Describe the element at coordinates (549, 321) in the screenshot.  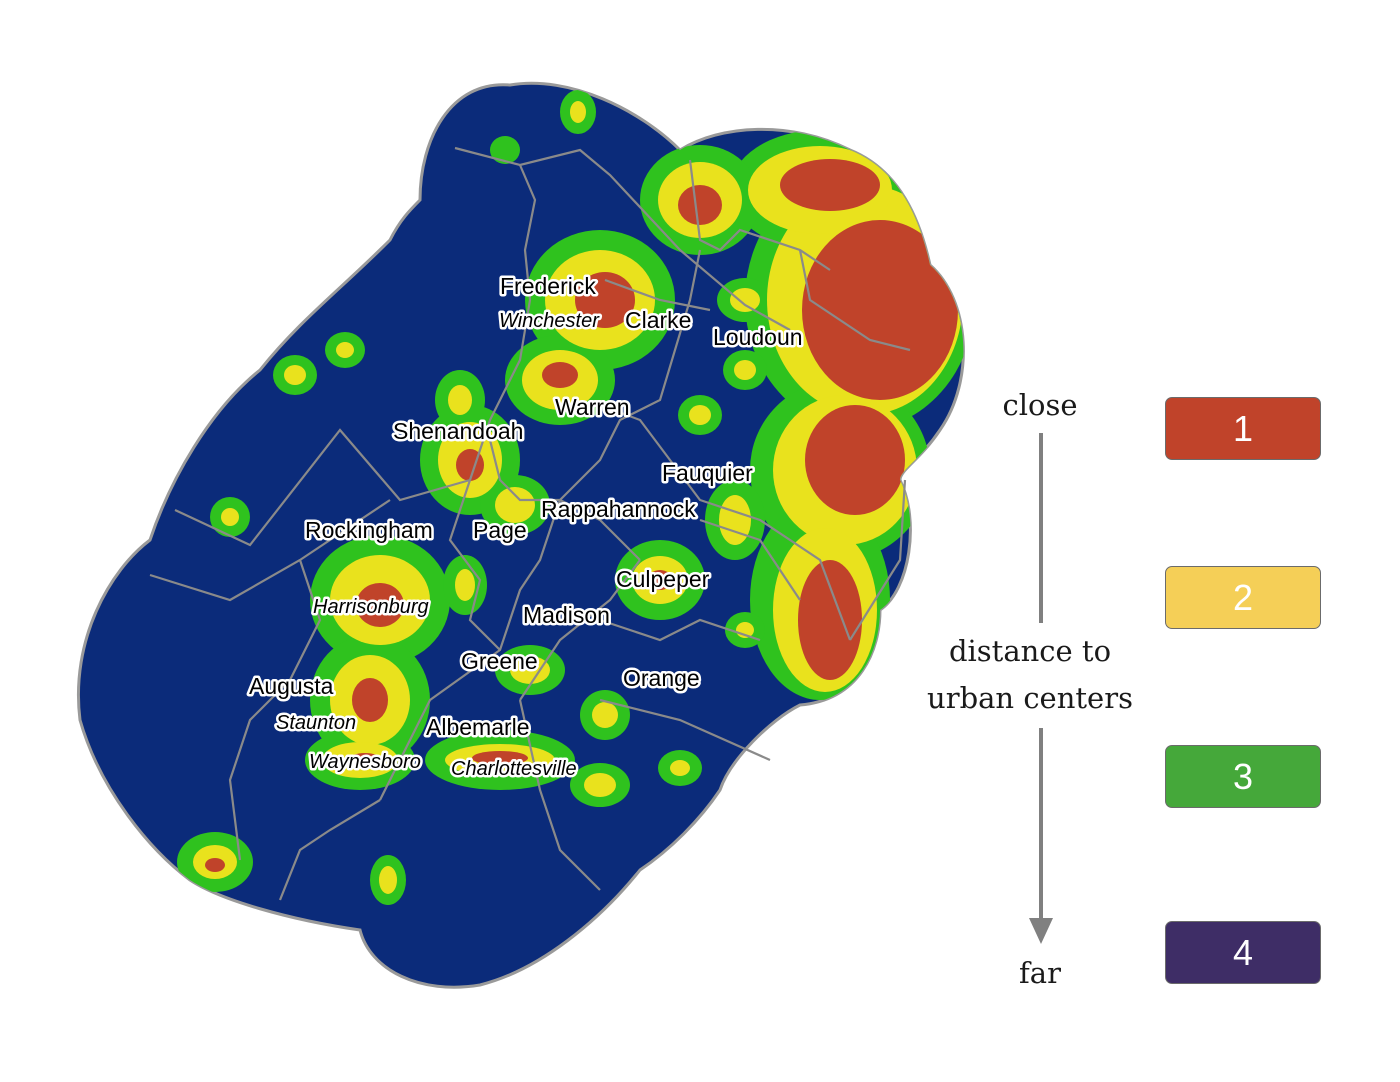
I see `label-winchester: Winchester` at that location.